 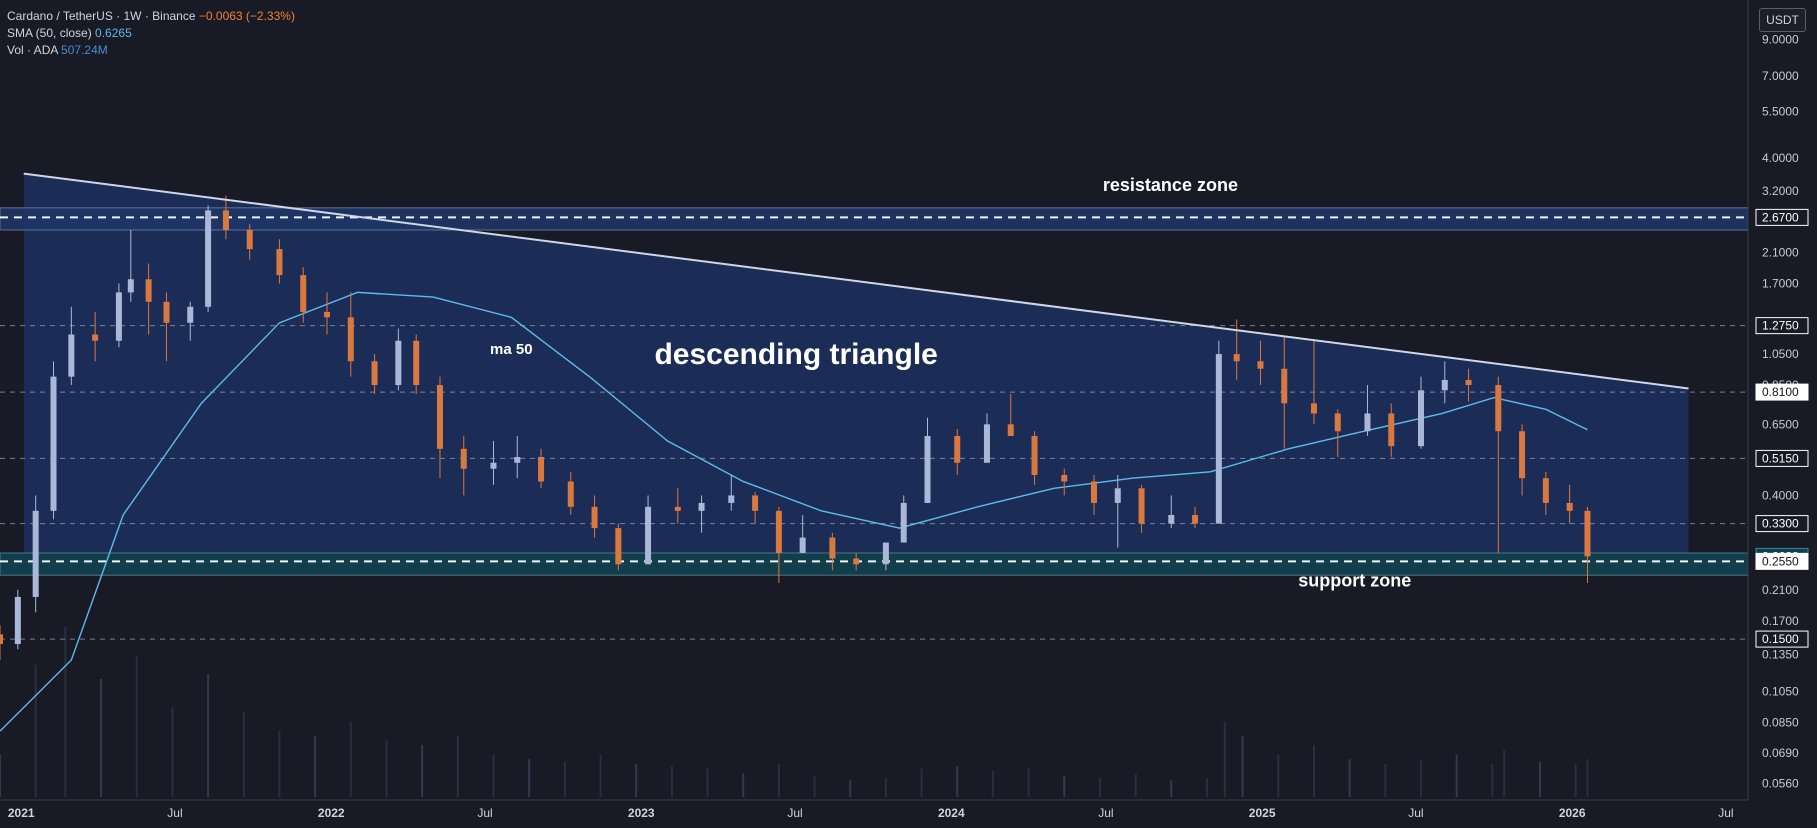 I want to click on y-tick-label: 7.0000, so click(x=1780, y=76).